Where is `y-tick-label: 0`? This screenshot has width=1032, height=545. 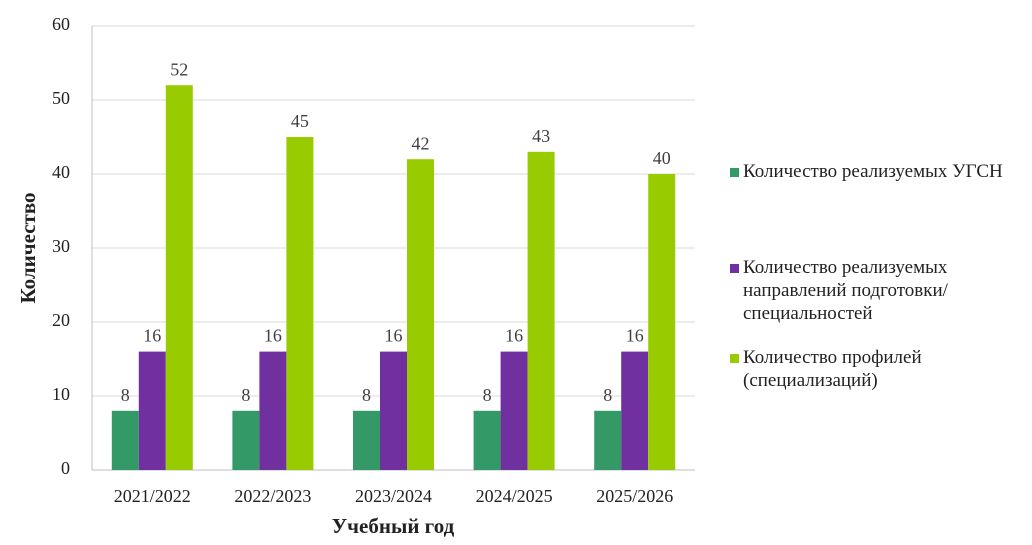
y-tick-label: 0 is located at coordinates (65, 468).